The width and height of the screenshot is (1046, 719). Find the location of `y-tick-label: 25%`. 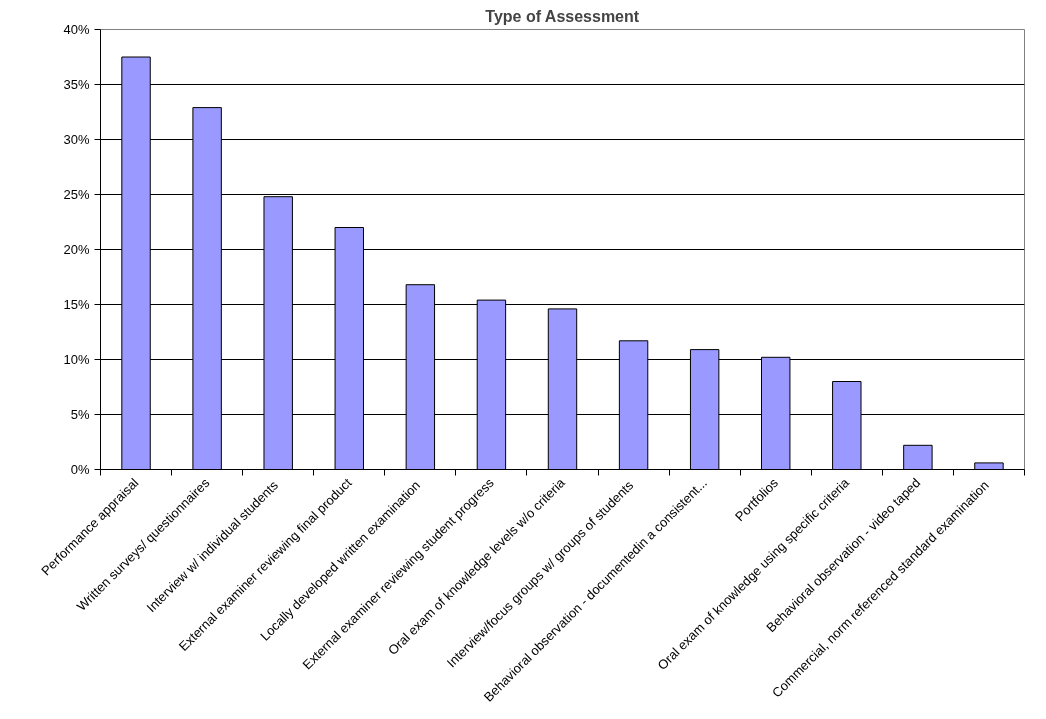

y-tick-label: 25% is located at coordinates (76, 194).